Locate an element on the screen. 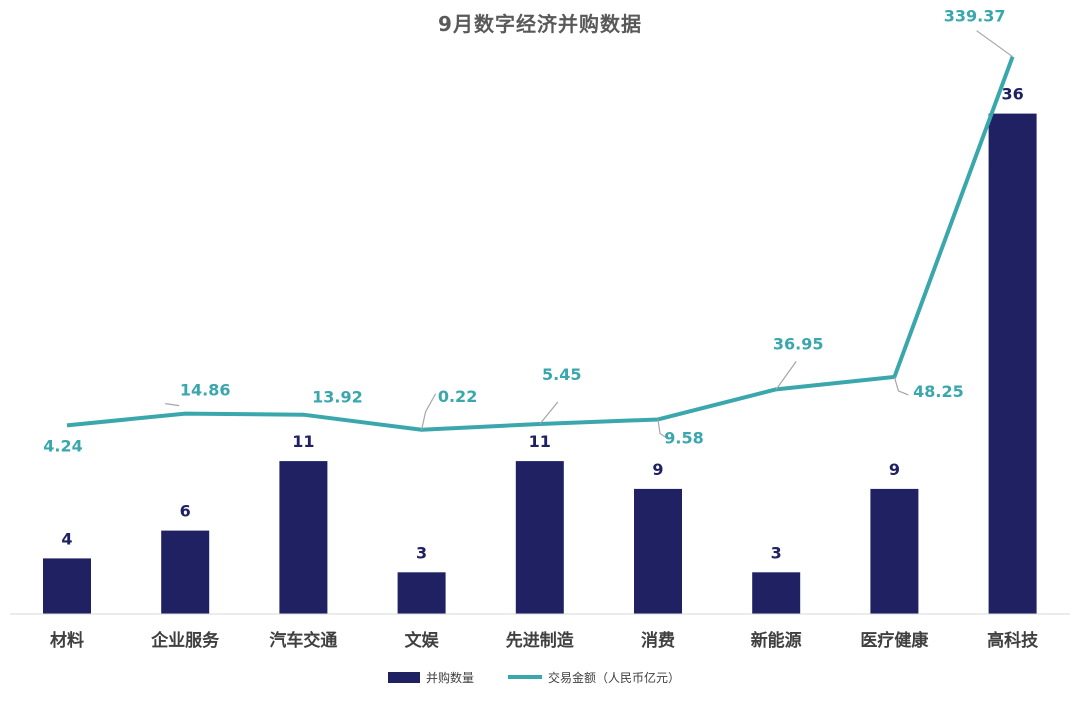 The image size is (1080, 704). legend-swatch-bar is located at coordinates (404, 677).